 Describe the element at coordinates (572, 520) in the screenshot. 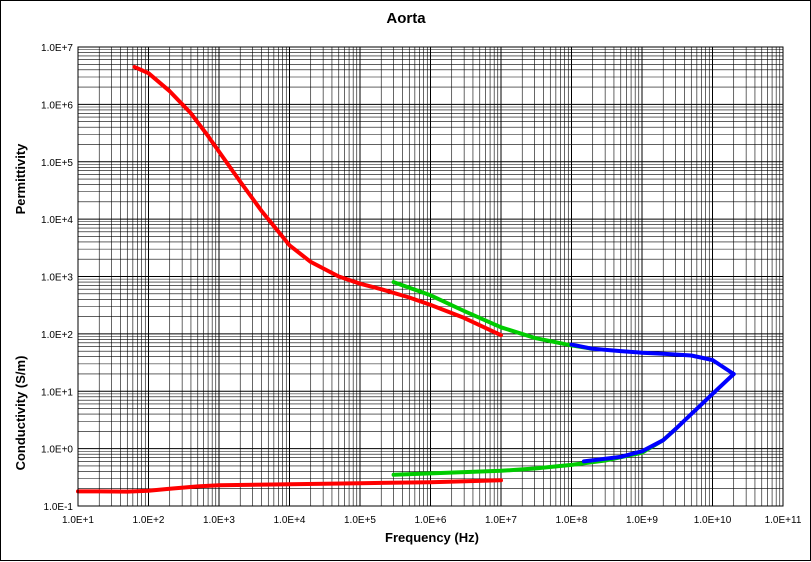

I see `x-tick-label: 1.0E+8` at that location.